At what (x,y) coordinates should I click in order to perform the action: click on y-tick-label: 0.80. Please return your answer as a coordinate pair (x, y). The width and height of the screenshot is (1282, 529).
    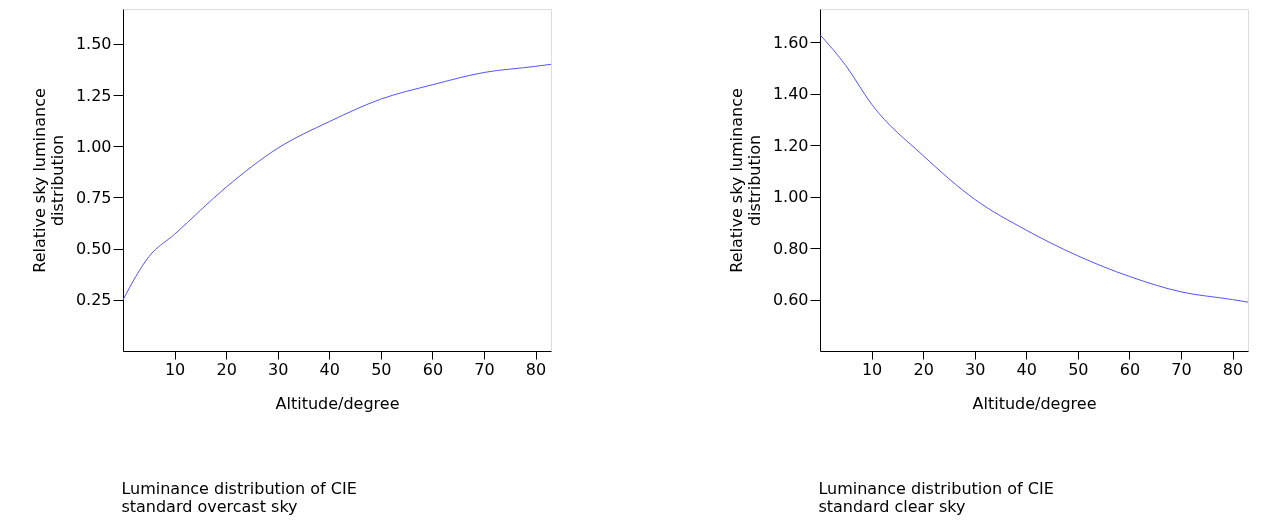
    Looking at the image, I should click on (790, 248).